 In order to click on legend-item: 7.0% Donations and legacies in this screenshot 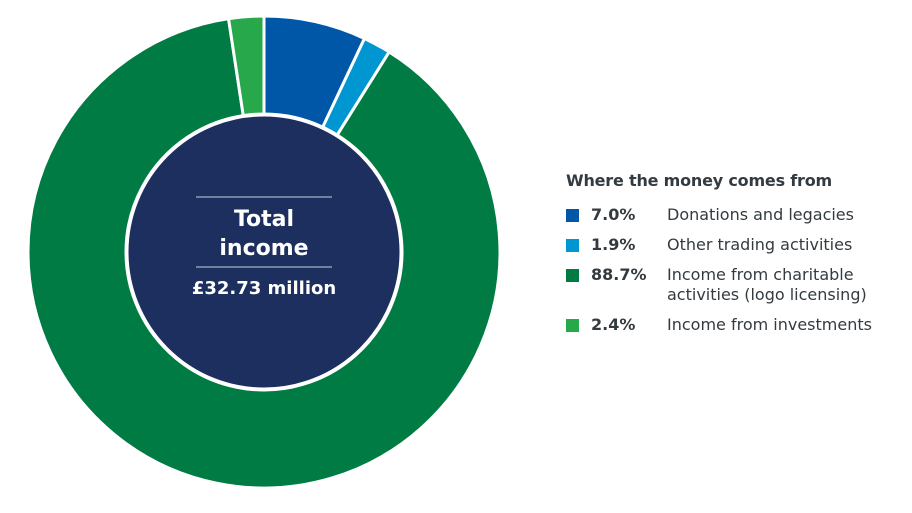, I will do `click(726, 215)`.